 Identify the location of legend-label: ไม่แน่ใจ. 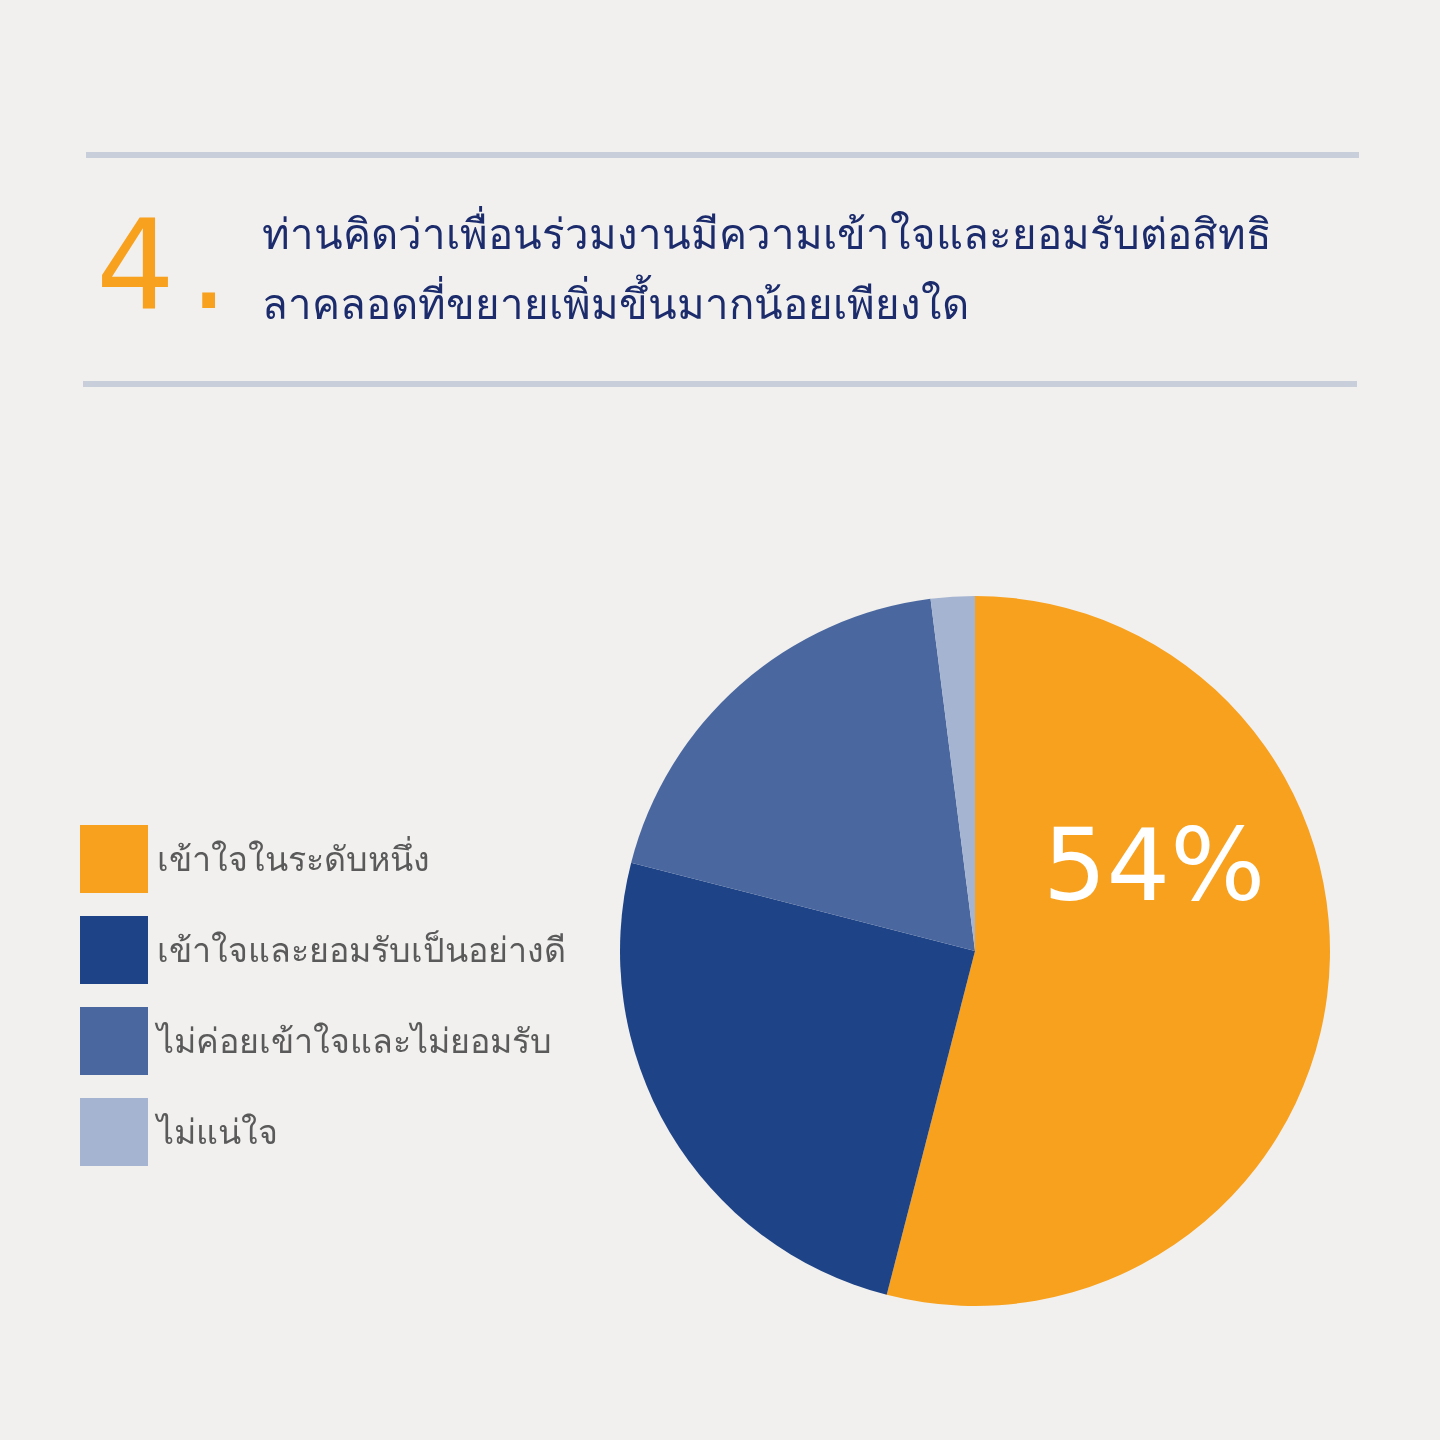
(216, 1132).